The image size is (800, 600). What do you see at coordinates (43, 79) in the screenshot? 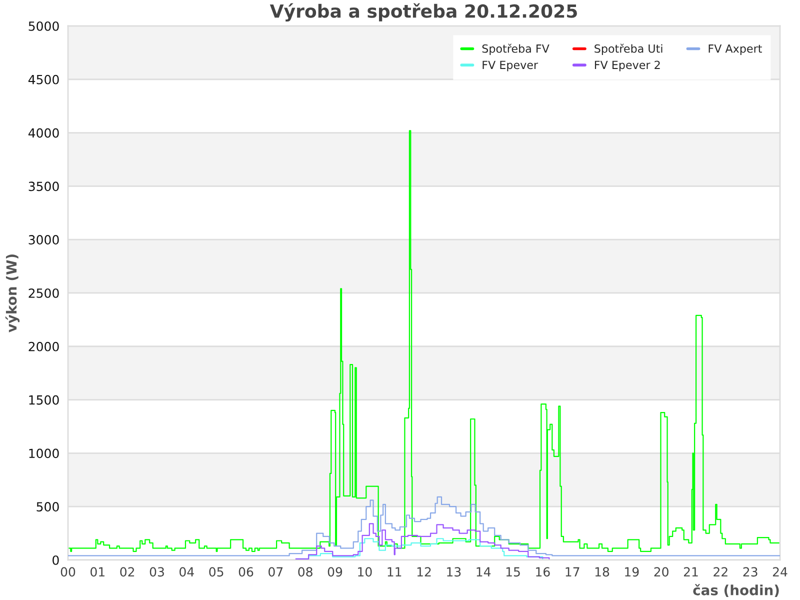
I see `y-tick-label: 4500` at bounding box center [43, 79].